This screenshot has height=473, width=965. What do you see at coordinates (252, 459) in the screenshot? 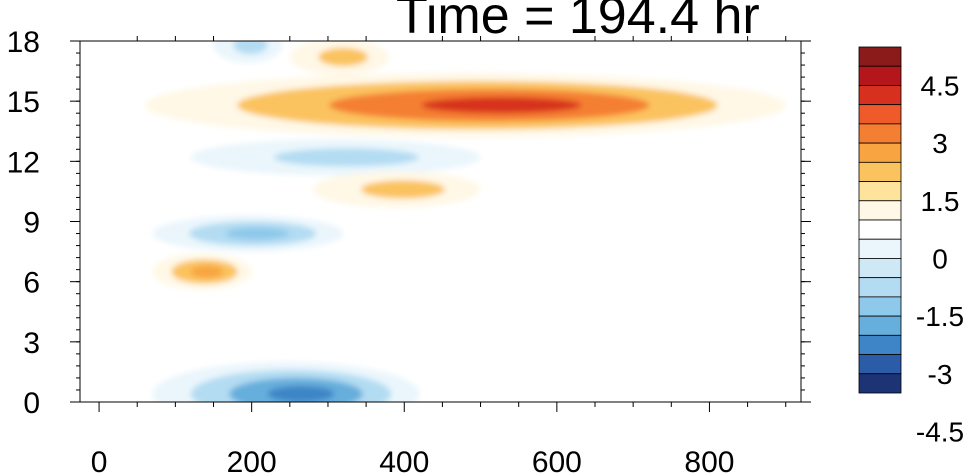
I see `x-tick-label: 200` at bounding box center [252, 459].